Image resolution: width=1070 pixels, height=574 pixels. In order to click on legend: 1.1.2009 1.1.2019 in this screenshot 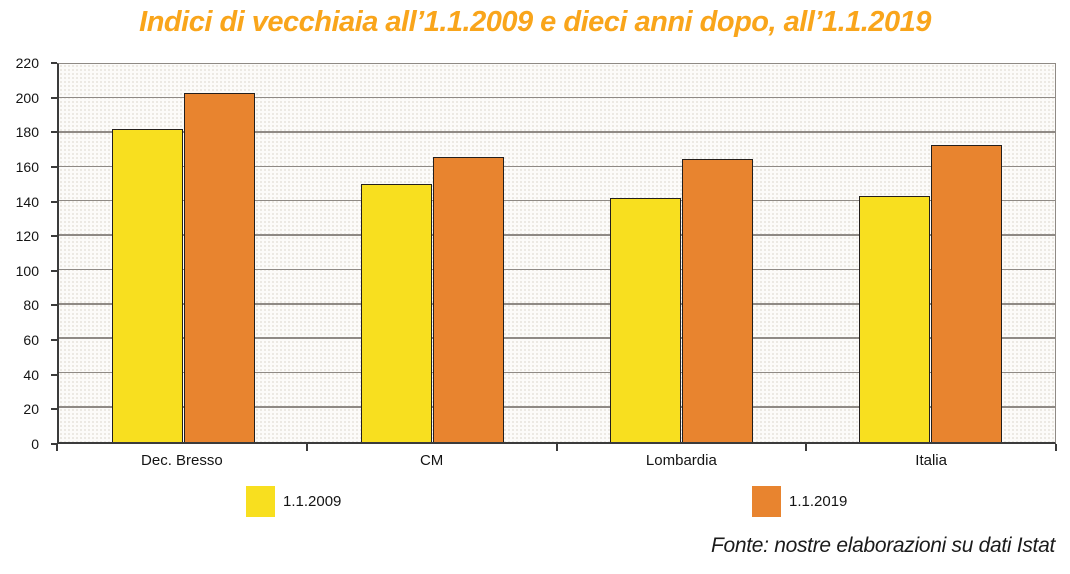, I will do `click(535, 502)`.